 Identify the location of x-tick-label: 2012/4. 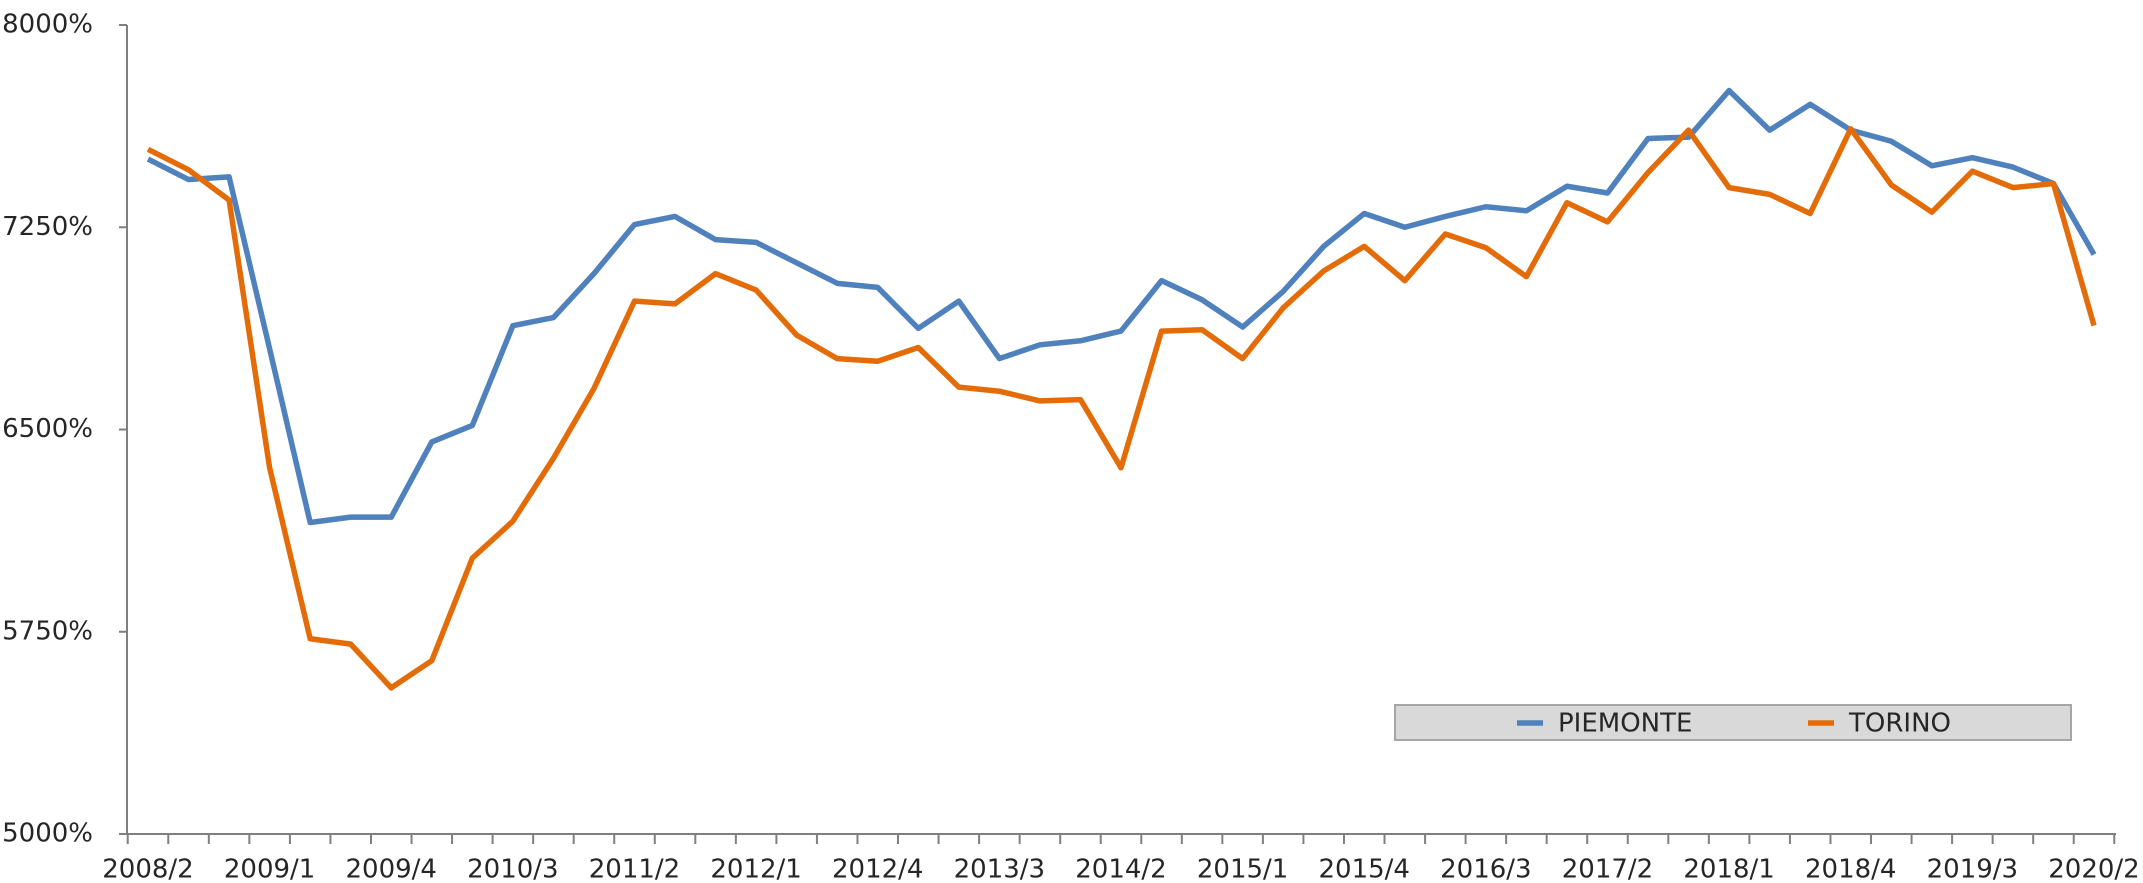
(877, 869).